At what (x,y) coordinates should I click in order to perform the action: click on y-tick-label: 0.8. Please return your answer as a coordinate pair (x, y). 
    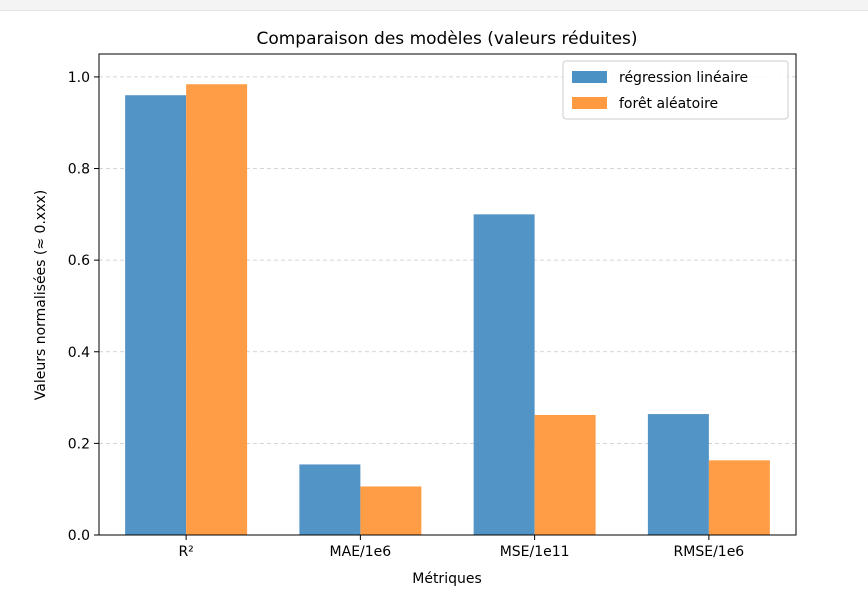
    Looking at the image, I should click on (79, 170).